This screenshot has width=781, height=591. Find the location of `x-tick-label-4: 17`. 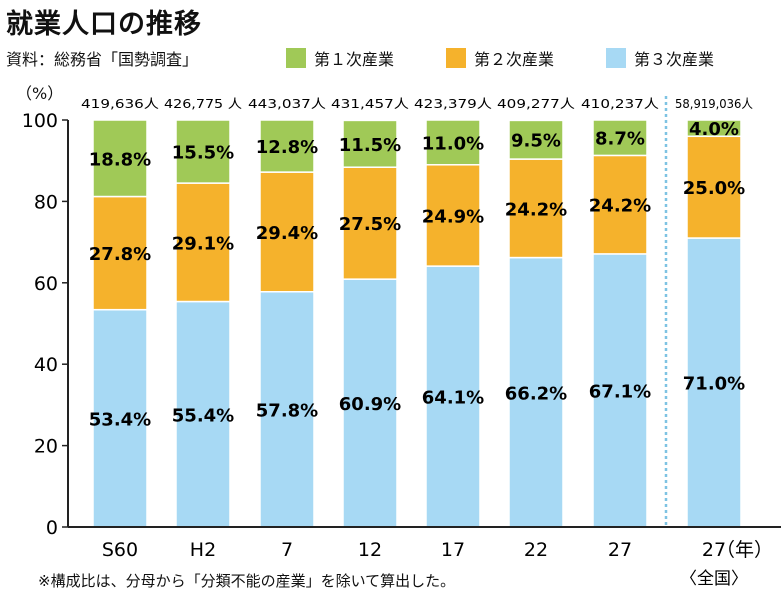

x-tick-label-4: 17 is located at coordinates (453, 550).